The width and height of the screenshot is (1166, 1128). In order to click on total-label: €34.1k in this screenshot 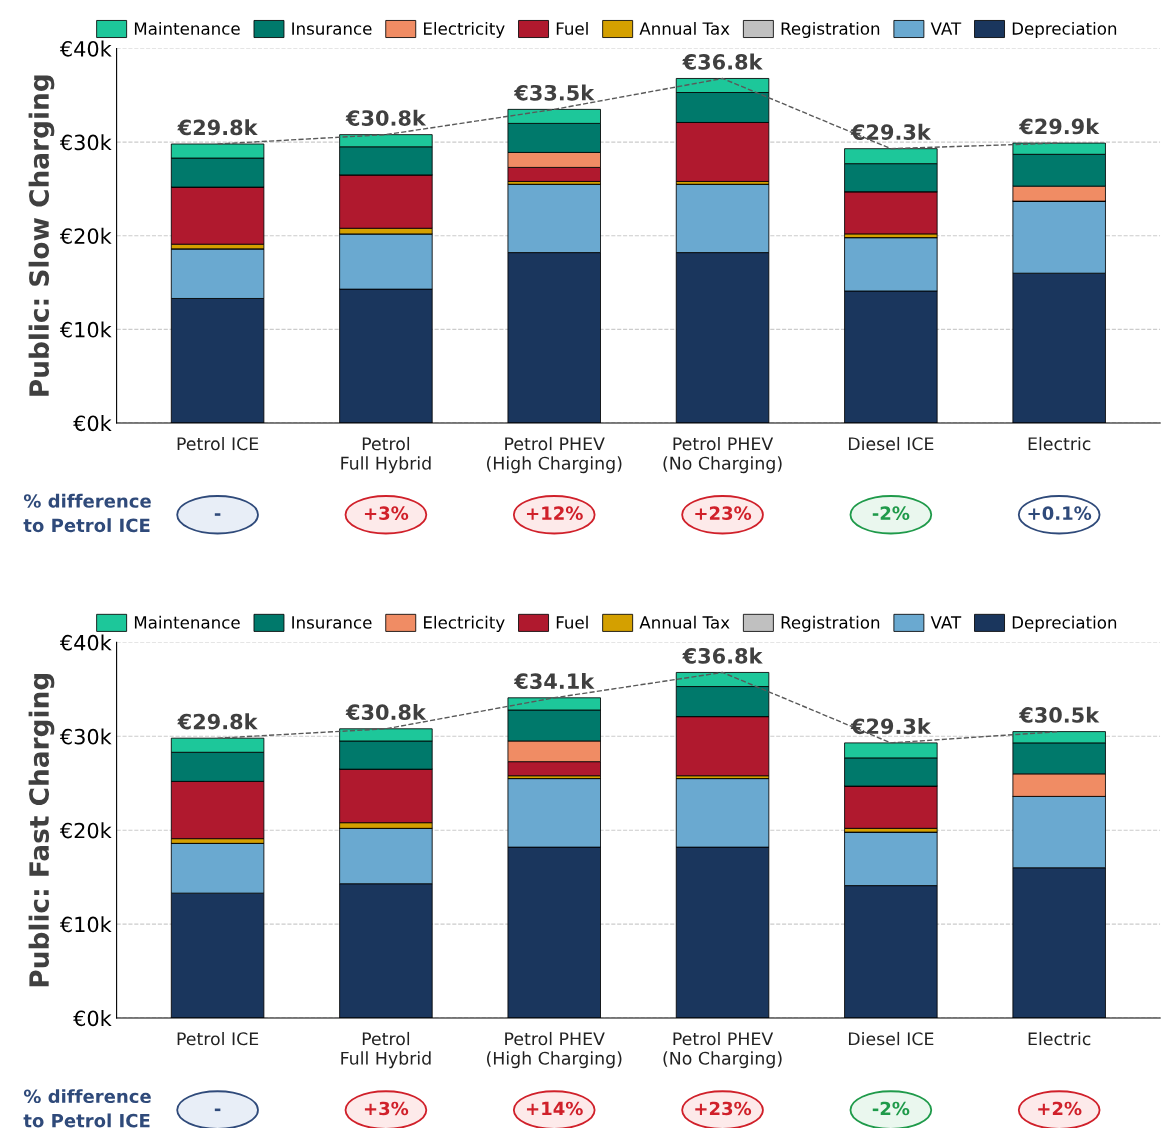, I will do `click(554, 681)`.